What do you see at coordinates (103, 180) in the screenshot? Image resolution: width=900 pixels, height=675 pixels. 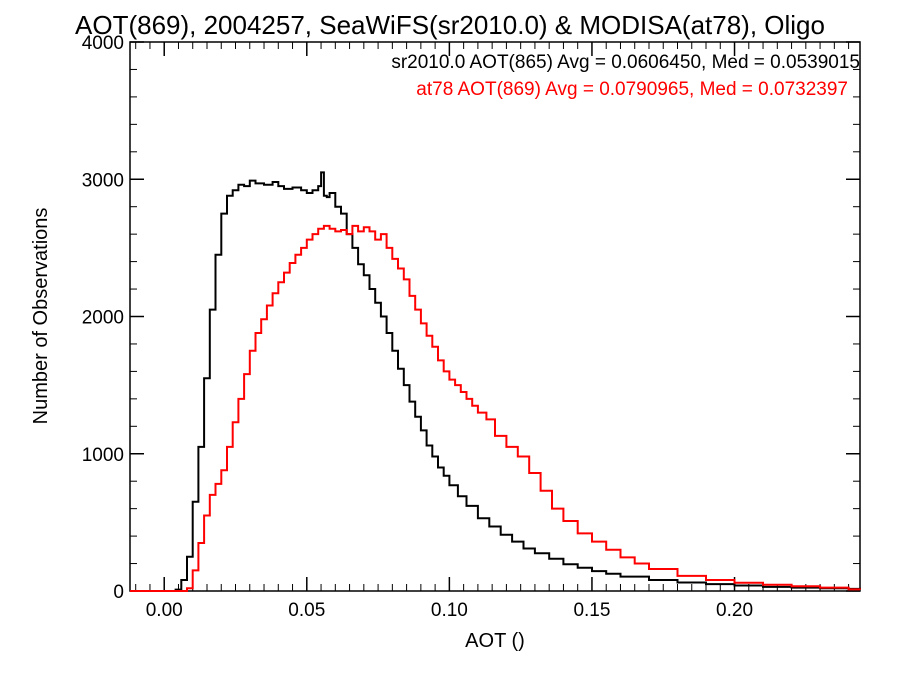 I see `y-tick-label: 3000` at bounding box center [103, 180].